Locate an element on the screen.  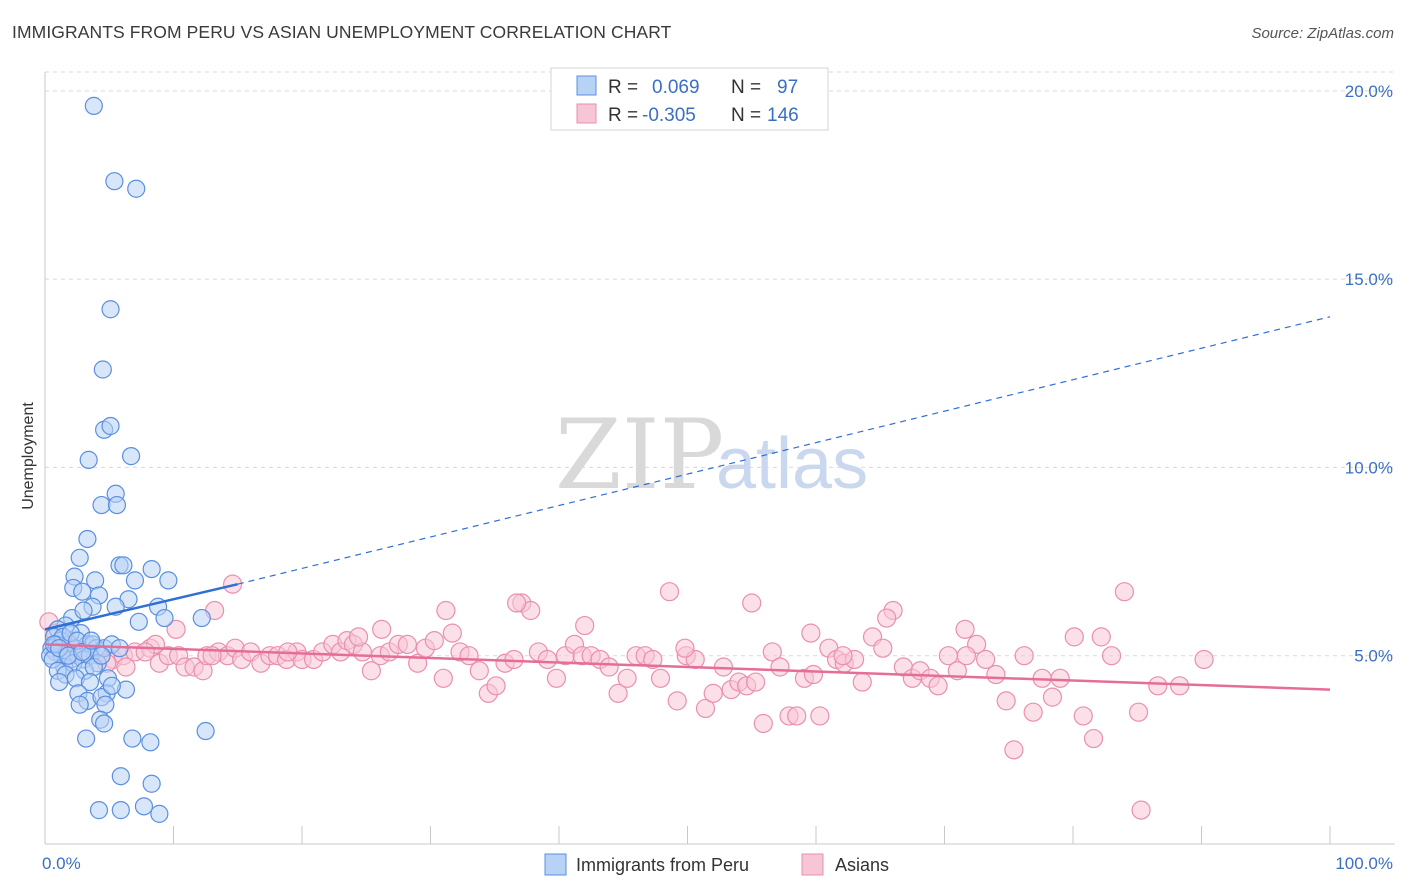
legend-r-label-asians: R = is located at coordinates (623, 115).